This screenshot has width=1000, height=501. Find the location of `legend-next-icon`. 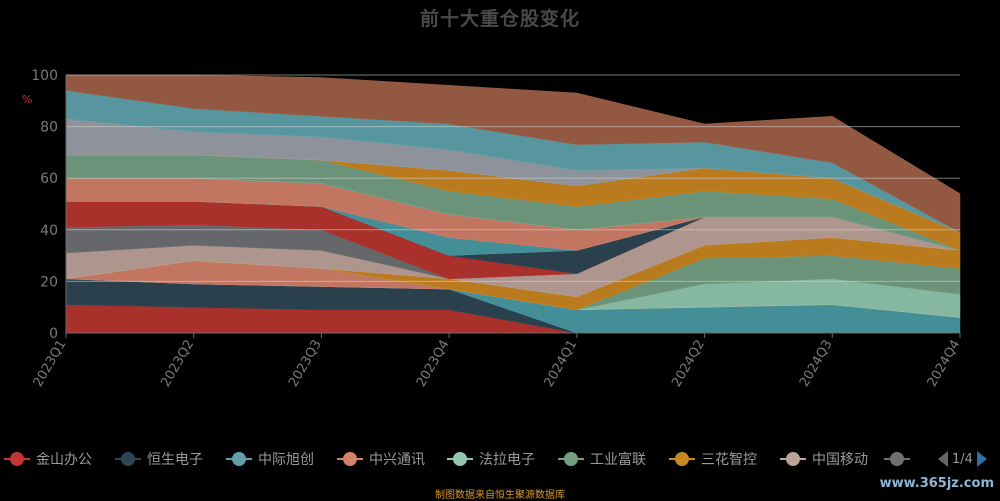

legend-next-icon is located at coordinates (981, 459).